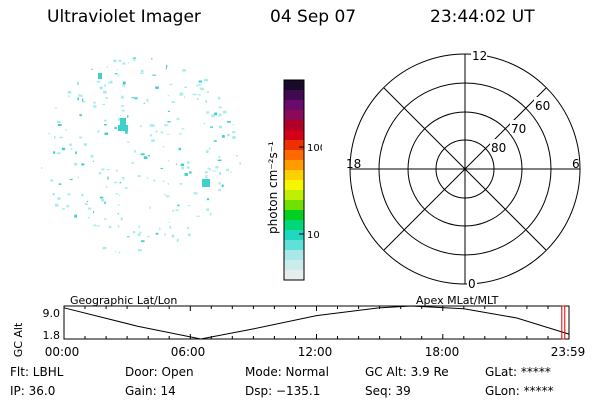  Describe the element at coordinates (294, 180) in the screenshot. I see `colorbar-frame` at that location.